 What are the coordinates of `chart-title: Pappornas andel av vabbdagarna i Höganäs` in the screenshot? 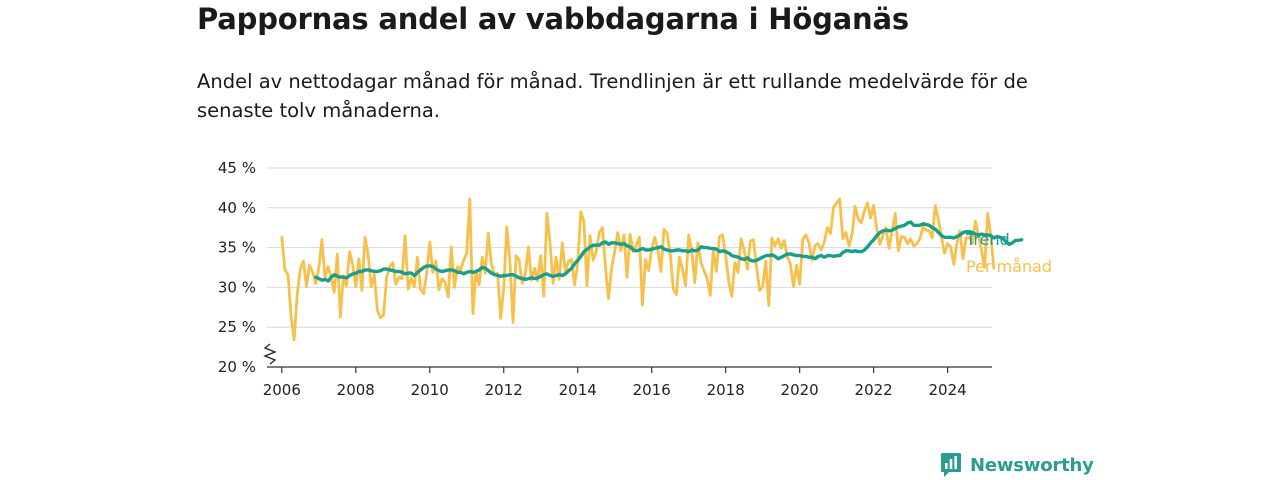 It's located at (553, 19).